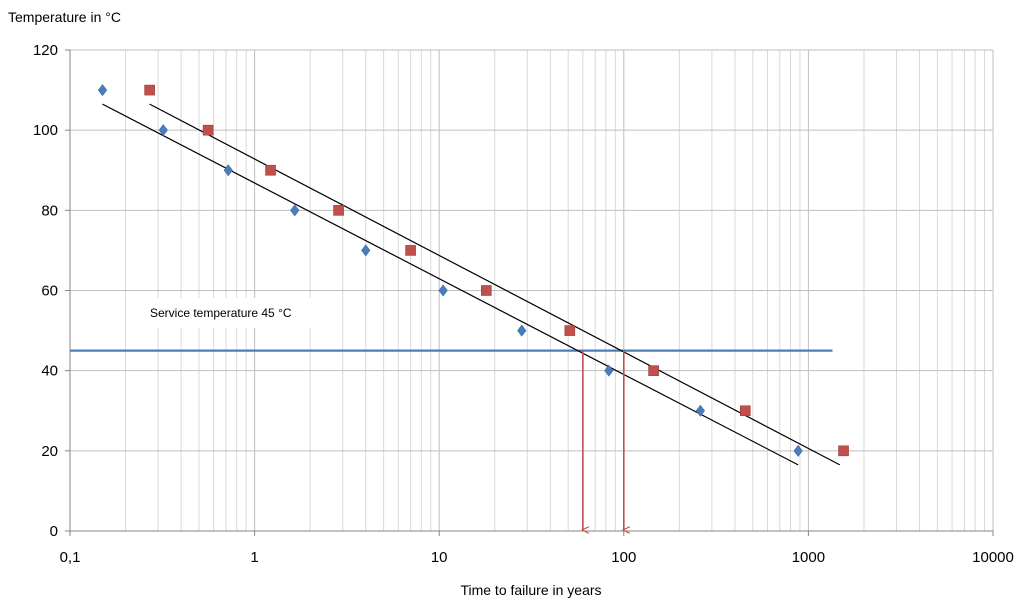 The image size is (1019, 605). What do you see at coordinates (530, 590) in the screenshot?
I see `x-axis-title: Time to failure in years` at bounding box center [530, 590].